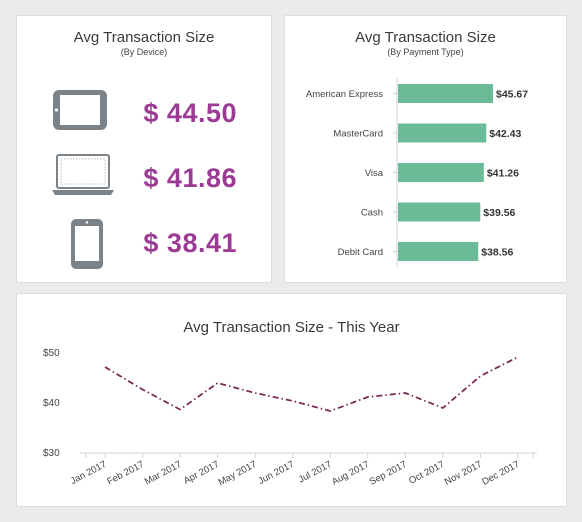 Image resolution: width=582 pixels, height=522 pixels. I want to click on y-tick-label: $30, so click(51, 453).